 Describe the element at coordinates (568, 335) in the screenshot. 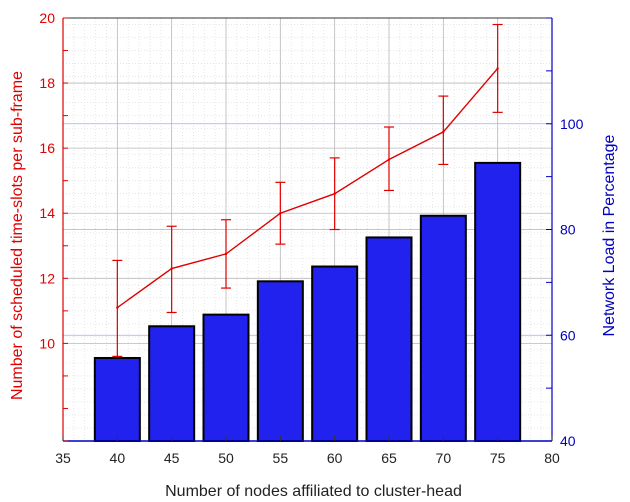

I see `y-right-tick-label: 60` at that location.